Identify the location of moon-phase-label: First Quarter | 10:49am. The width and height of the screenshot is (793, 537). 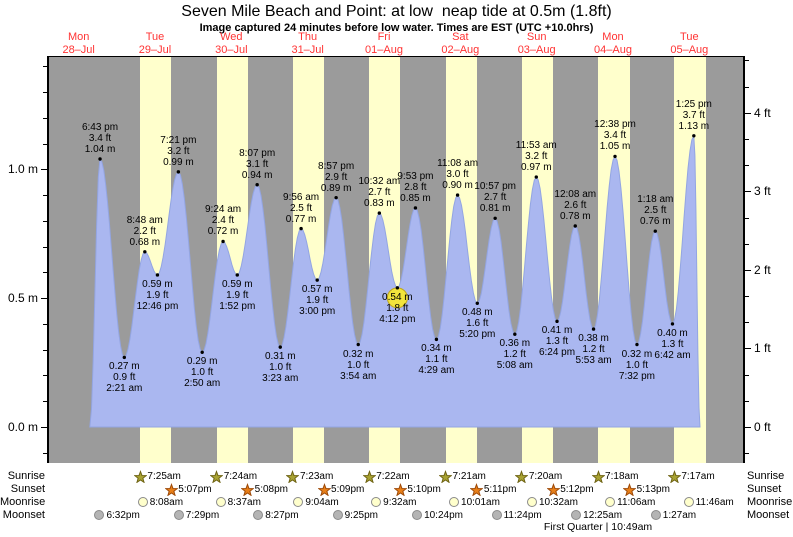
(598, 527).